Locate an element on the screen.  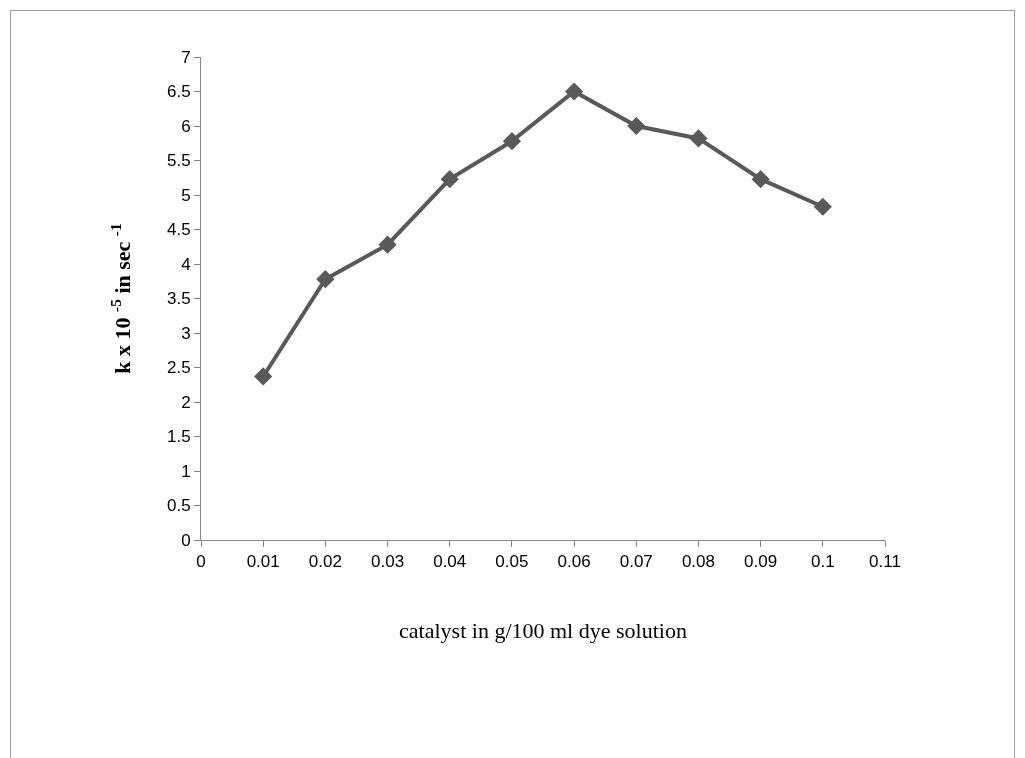
x-tick-label: 0.02 is located at coordinates (325, 562).